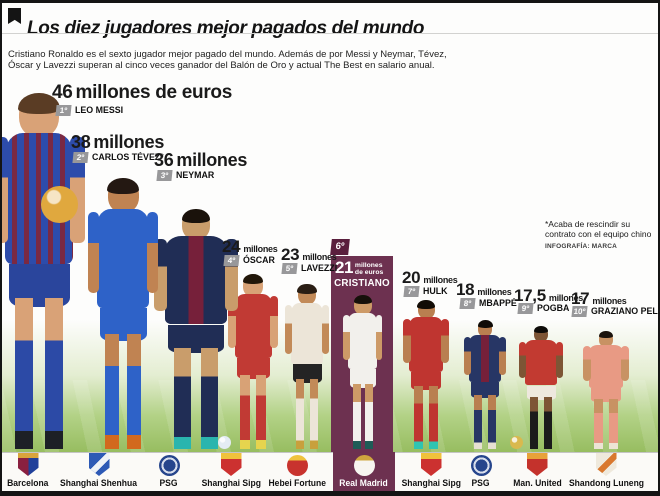  I want to click on player-figure-carlos-tevez, so click(123, 313).